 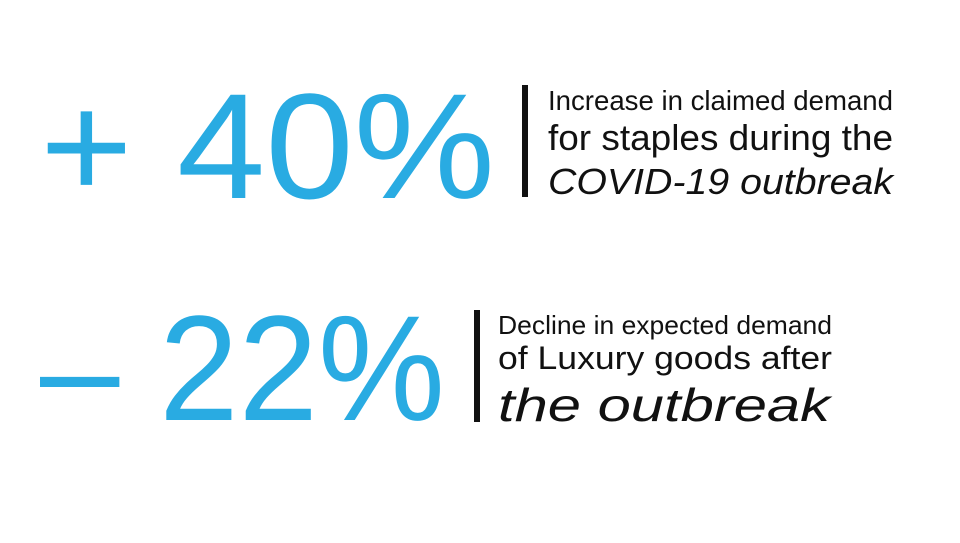 I want to click on stat-description: Increase in claimed demand, so click(x=720, y=100).